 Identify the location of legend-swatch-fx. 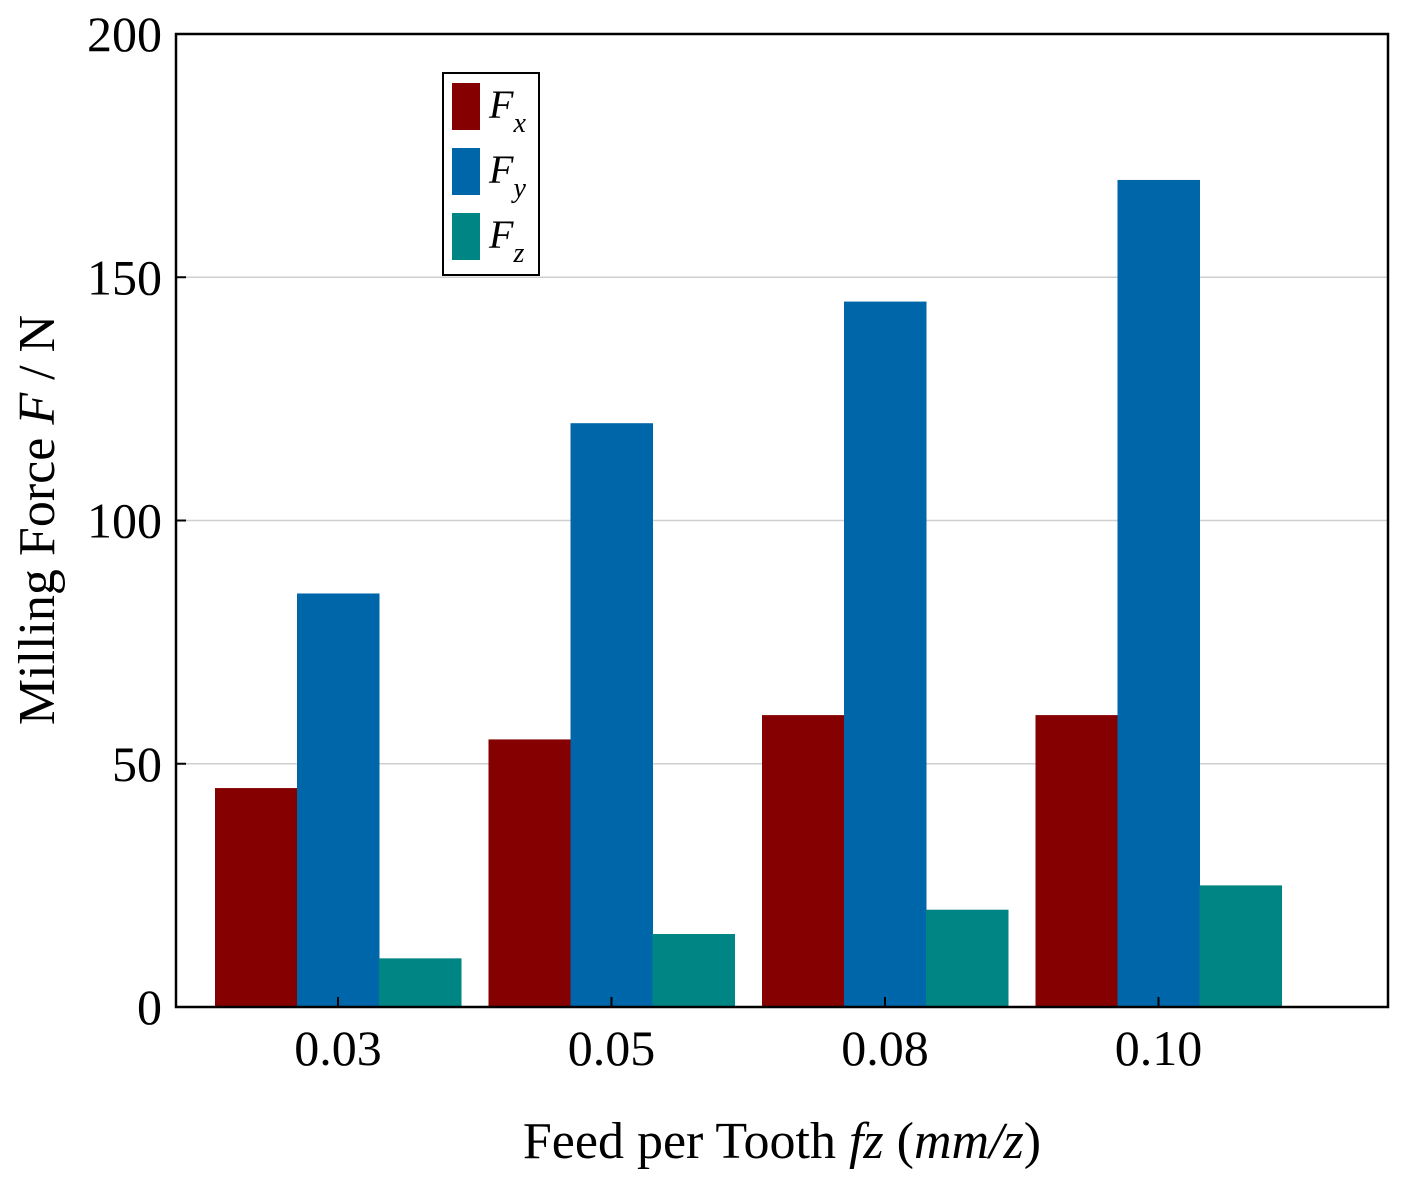
(466, 106).